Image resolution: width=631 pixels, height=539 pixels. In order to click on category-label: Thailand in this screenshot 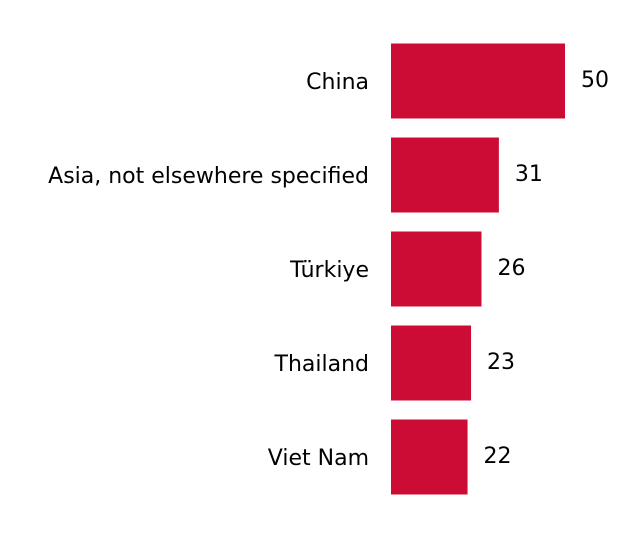, I will do `click(321, 364)`.